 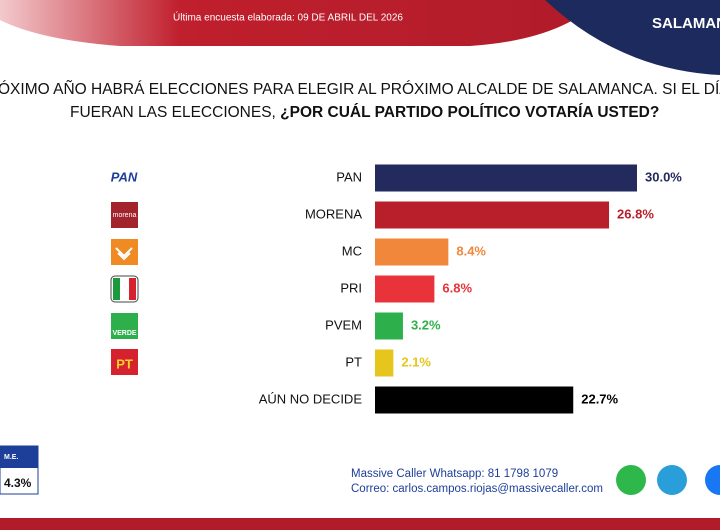 I want to click on category-label: PT, so click(x=353, y=361).